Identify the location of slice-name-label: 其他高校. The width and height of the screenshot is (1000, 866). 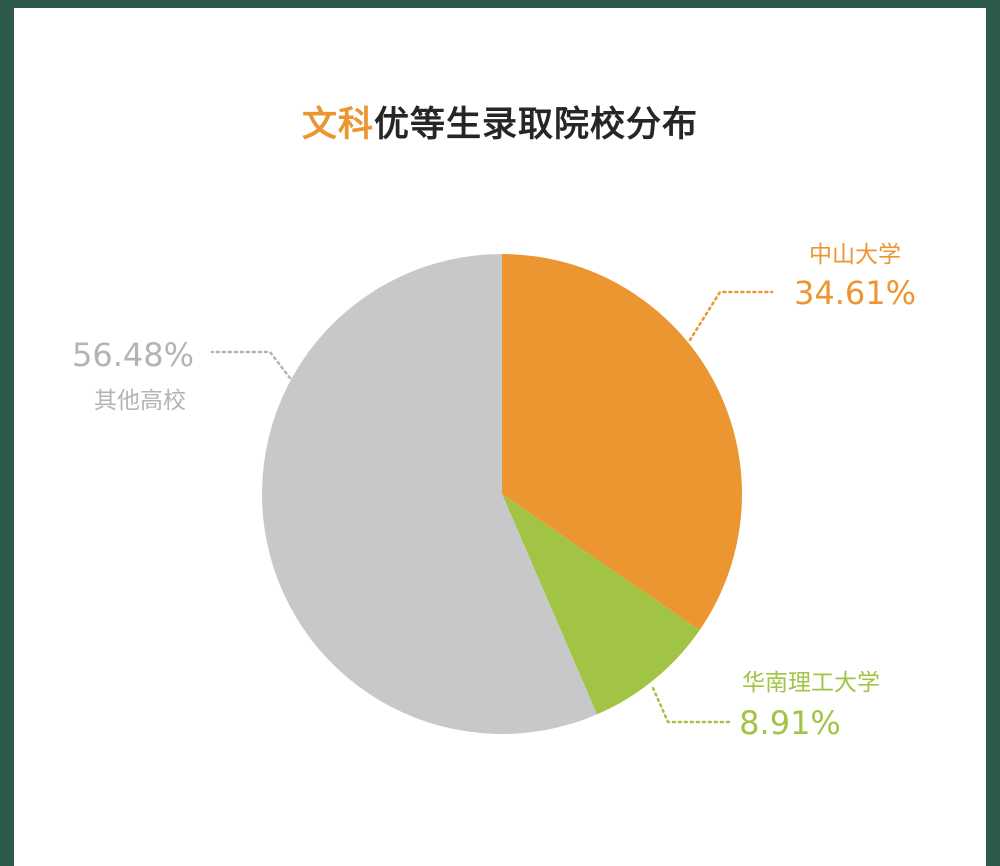
(140, 401).